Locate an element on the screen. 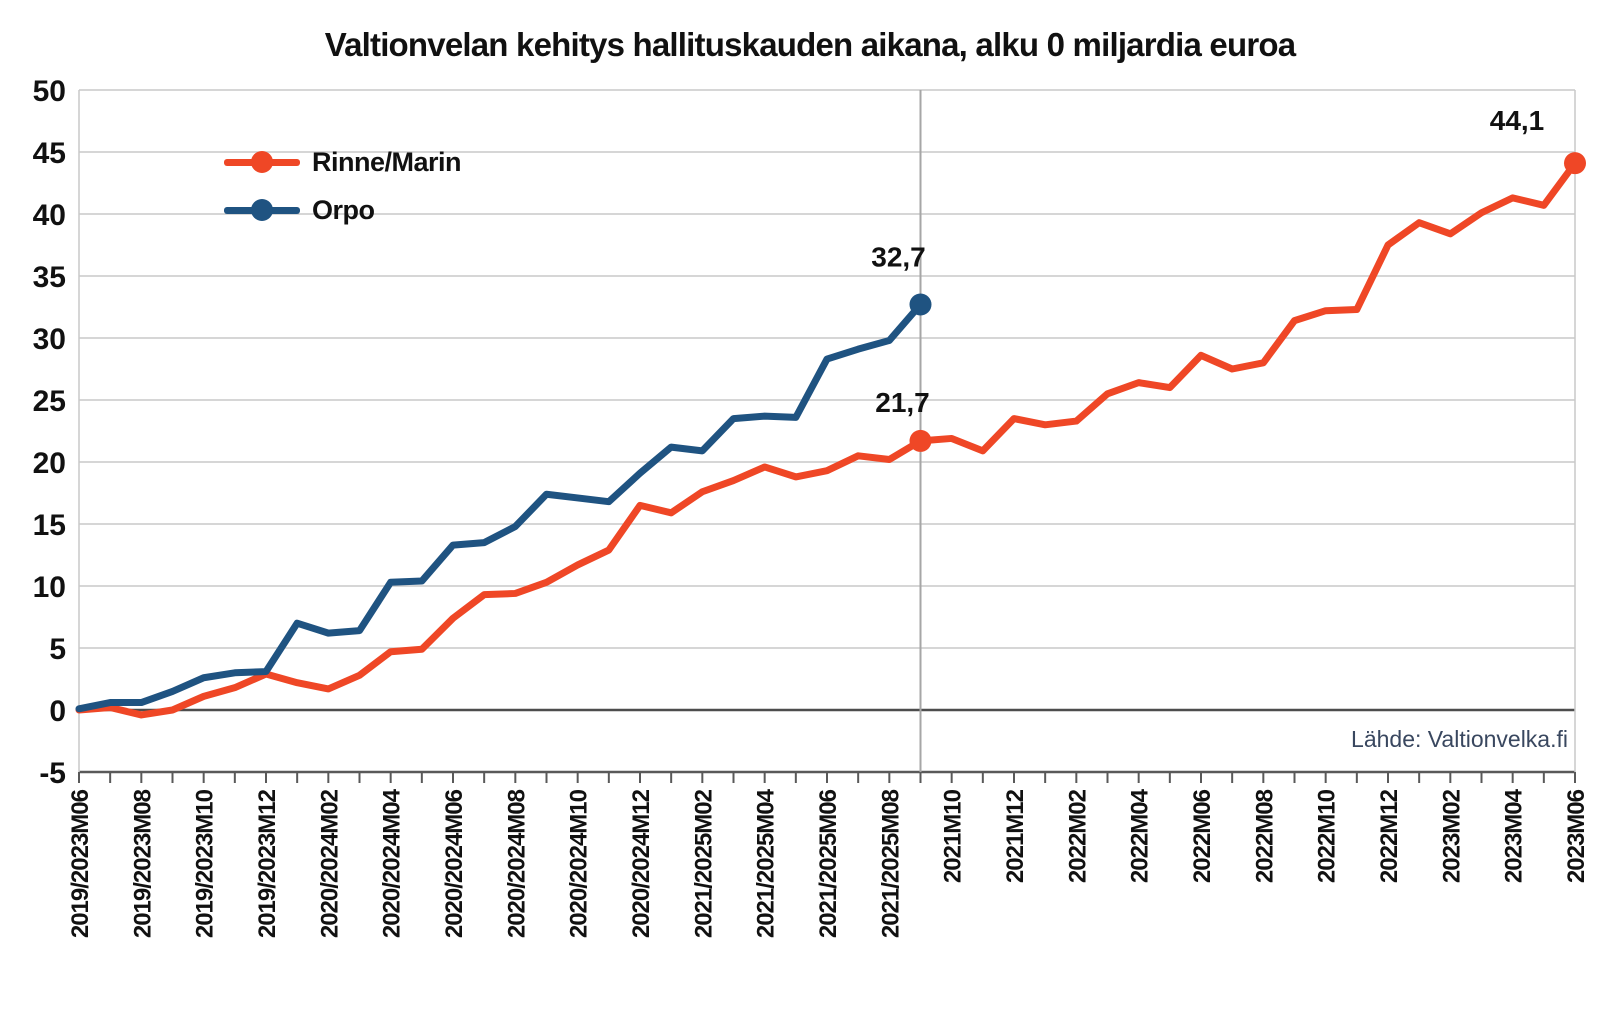  svg-text: 2019/2023M10 is located at coordinates (205, 863).